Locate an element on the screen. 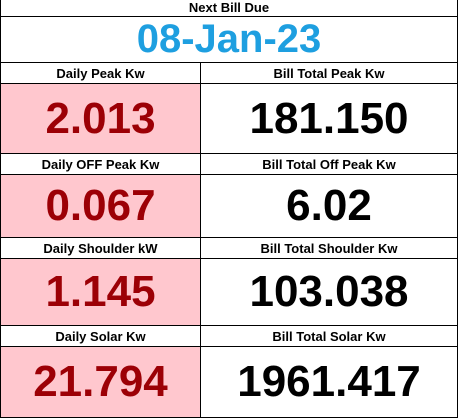 The width and height of the screenshot is (465, 418). date-row: 08-Jan-23 is located at coordinates (229, 39).